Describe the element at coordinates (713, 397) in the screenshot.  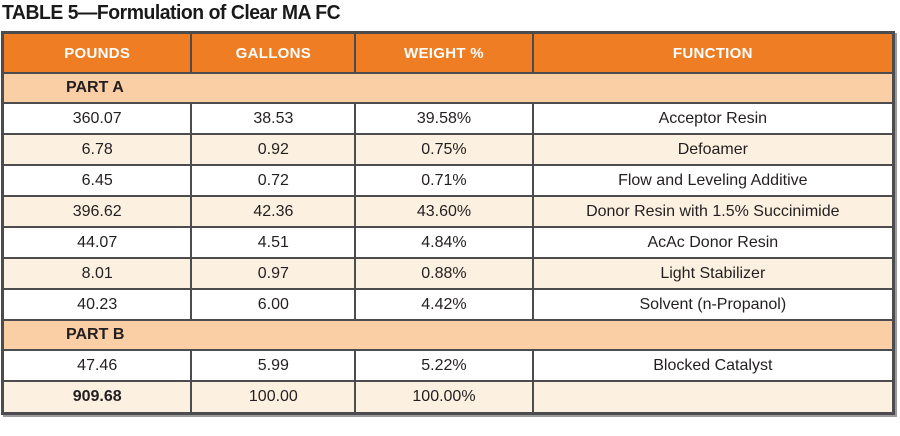
I see `total-function` at that location.